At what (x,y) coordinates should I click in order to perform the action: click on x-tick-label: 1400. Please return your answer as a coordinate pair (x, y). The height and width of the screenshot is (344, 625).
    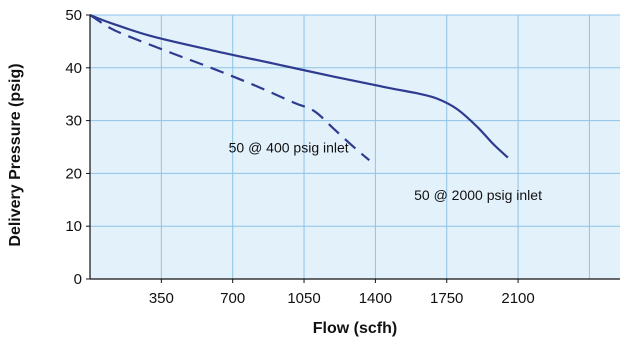
    Looking at the image, I should click on (375, 298).